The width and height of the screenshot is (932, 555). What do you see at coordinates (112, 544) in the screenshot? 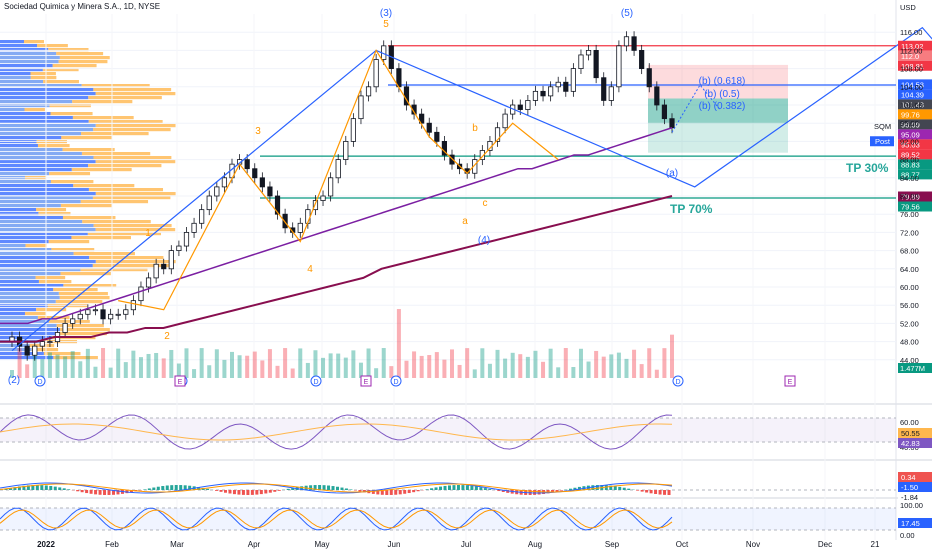
I see `x-tick-label: Feb` at bounding box center [112, 544].